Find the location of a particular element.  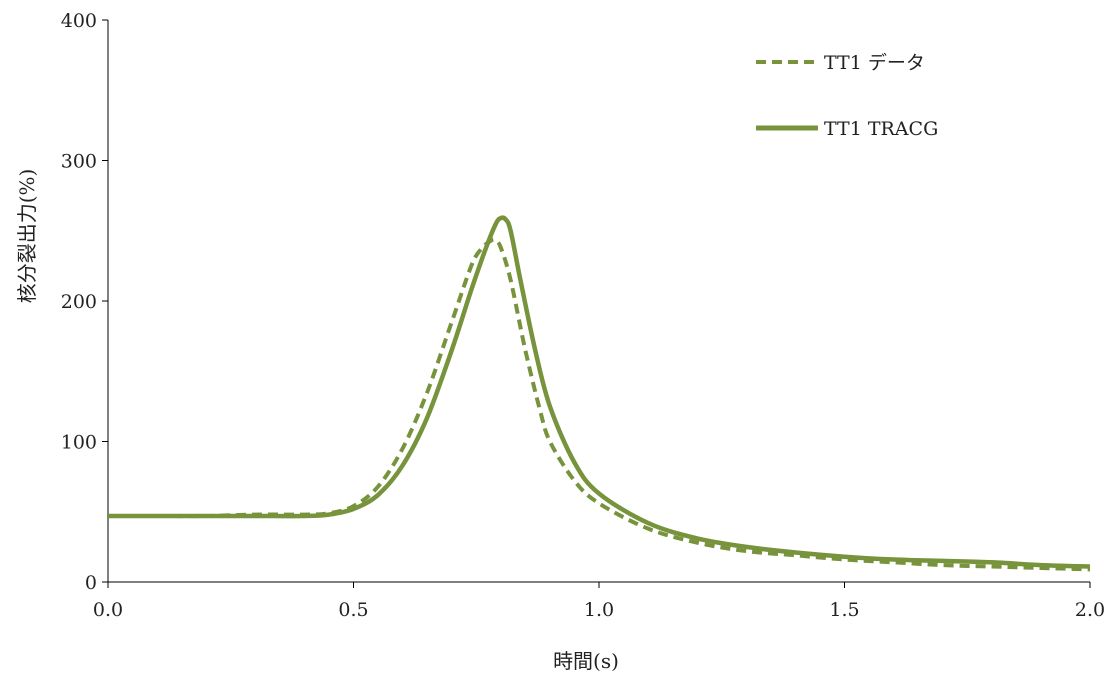

x-tick-label: 2.0 is located at coordinates (1090, 610).